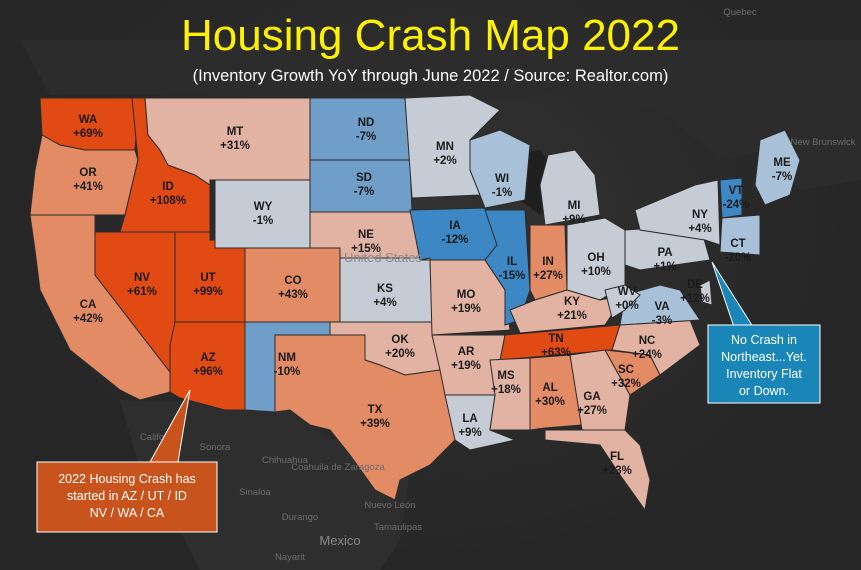 The image size is (861, 570). I want to click on state-wv, so click(622, 301).